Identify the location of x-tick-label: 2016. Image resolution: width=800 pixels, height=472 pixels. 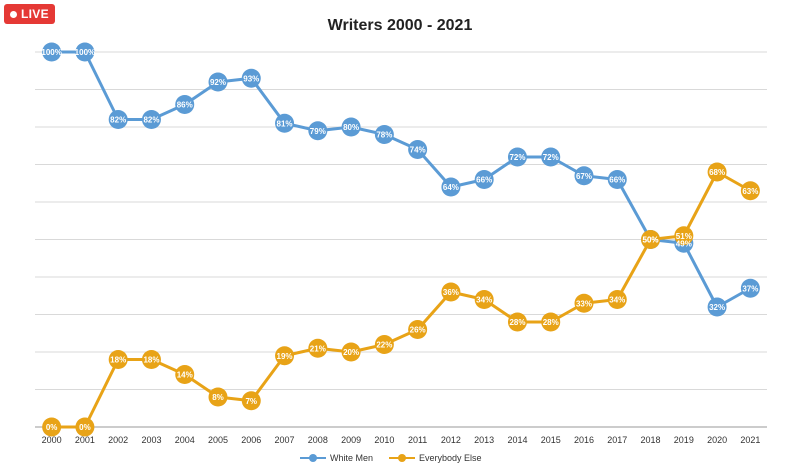
(584, 440).